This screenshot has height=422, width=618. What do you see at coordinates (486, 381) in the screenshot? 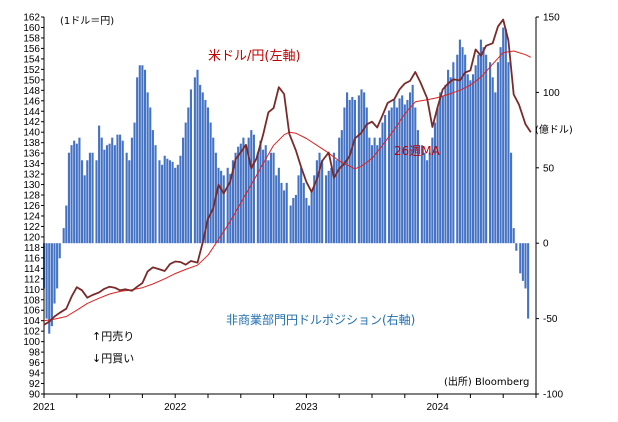
I see `source-note: (出所) Bloomberg` at bounding box center [486, 381].